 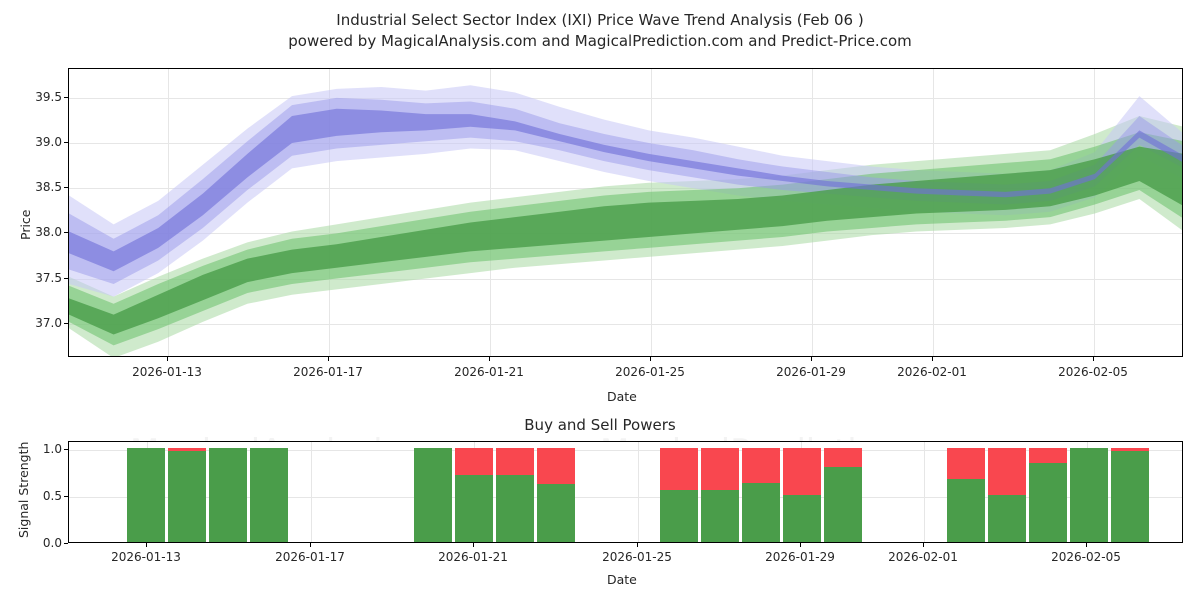 I want to click on y-tick-label: 39.0, so click(x=48, y=142).